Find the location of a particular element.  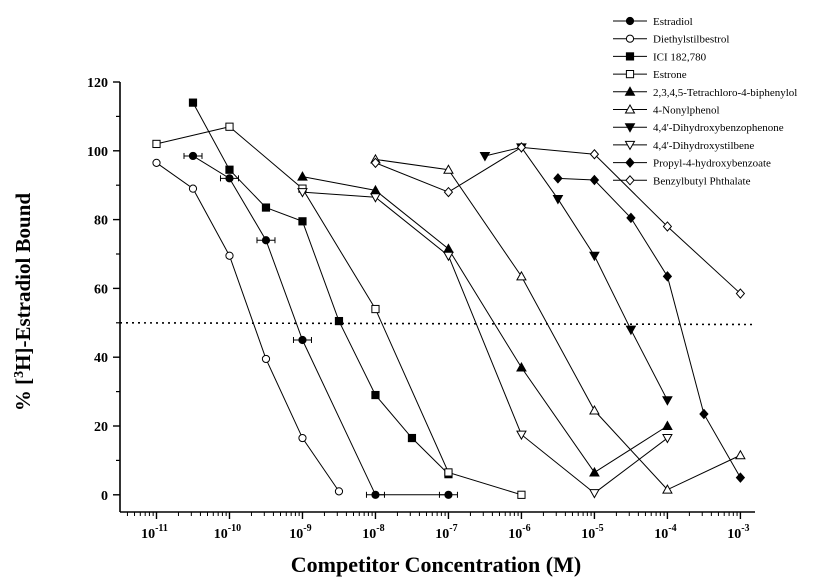

legend-label: Estradiol is located at coordinates (673, 22).